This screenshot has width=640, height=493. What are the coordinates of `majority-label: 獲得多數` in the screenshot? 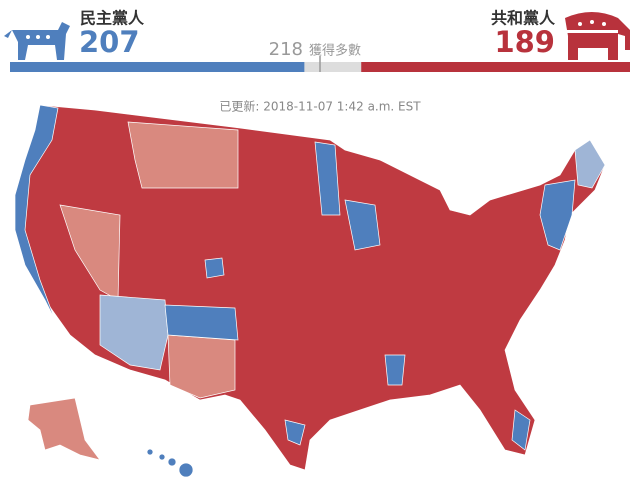 It's located at (335, 51).